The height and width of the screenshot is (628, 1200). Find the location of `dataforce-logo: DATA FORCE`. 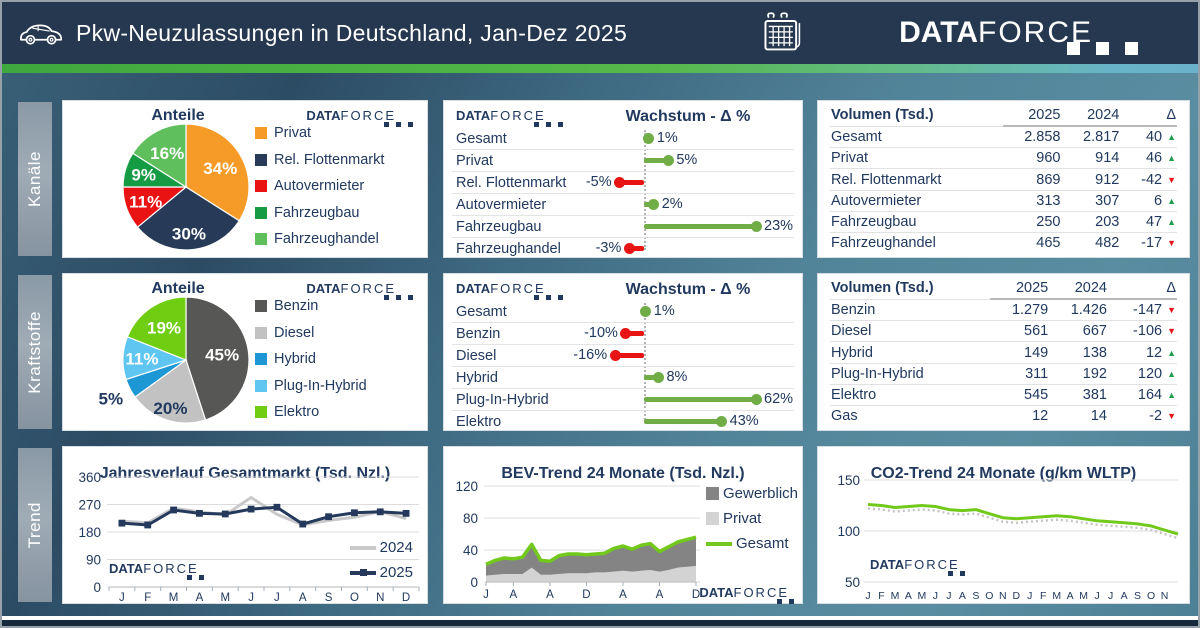

dataforce-logo: DATA FORCE is located at coordinates (917, 566).